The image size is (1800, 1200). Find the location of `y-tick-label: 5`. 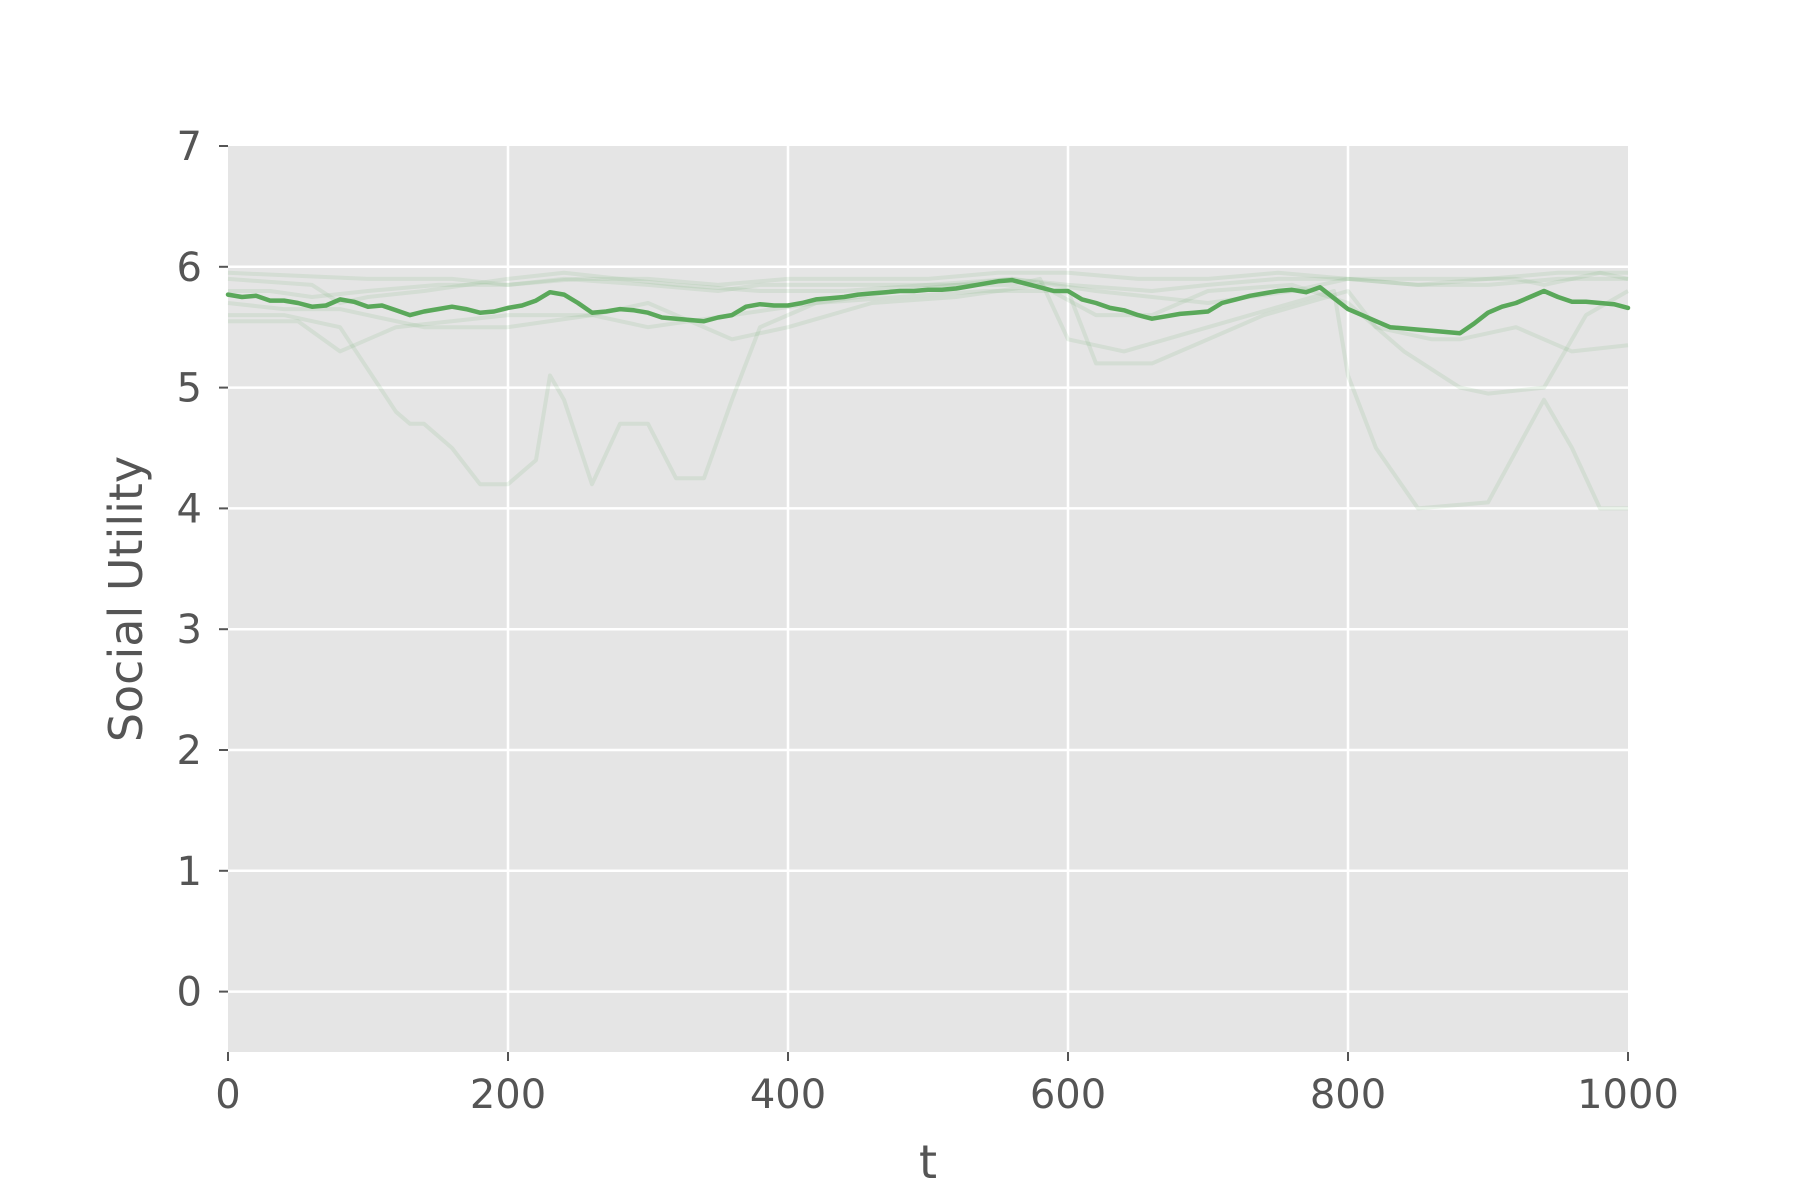

y-tick-label: 5 is located at coordinates (189, 389).